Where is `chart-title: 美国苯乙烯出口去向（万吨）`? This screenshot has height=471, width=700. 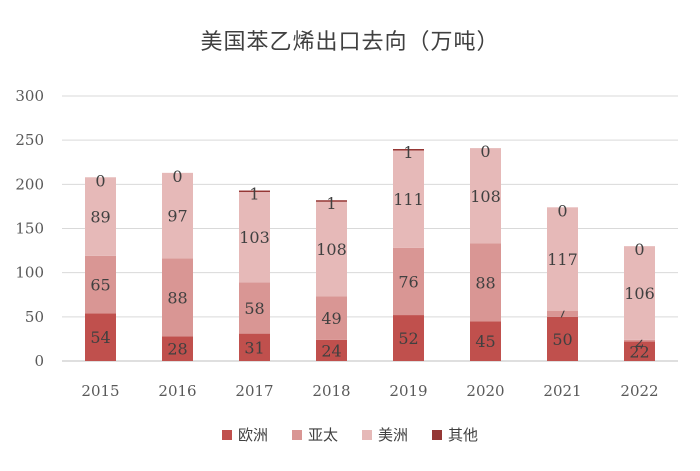 chart-title: 美国苯乙烯出口去向（万吨） is located at coordinates (350, 42).